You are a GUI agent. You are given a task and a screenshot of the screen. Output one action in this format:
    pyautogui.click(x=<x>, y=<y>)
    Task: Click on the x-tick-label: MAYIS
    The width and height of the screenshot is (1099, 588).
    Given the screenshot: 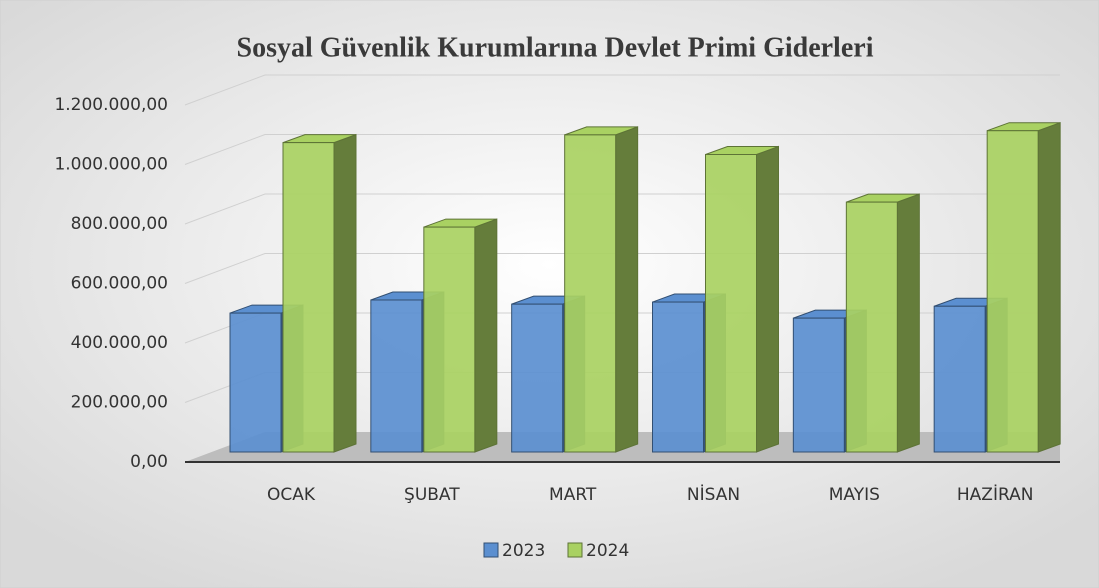 What is the action you would take?
    pyautogui.click(x=854, y=495)
    